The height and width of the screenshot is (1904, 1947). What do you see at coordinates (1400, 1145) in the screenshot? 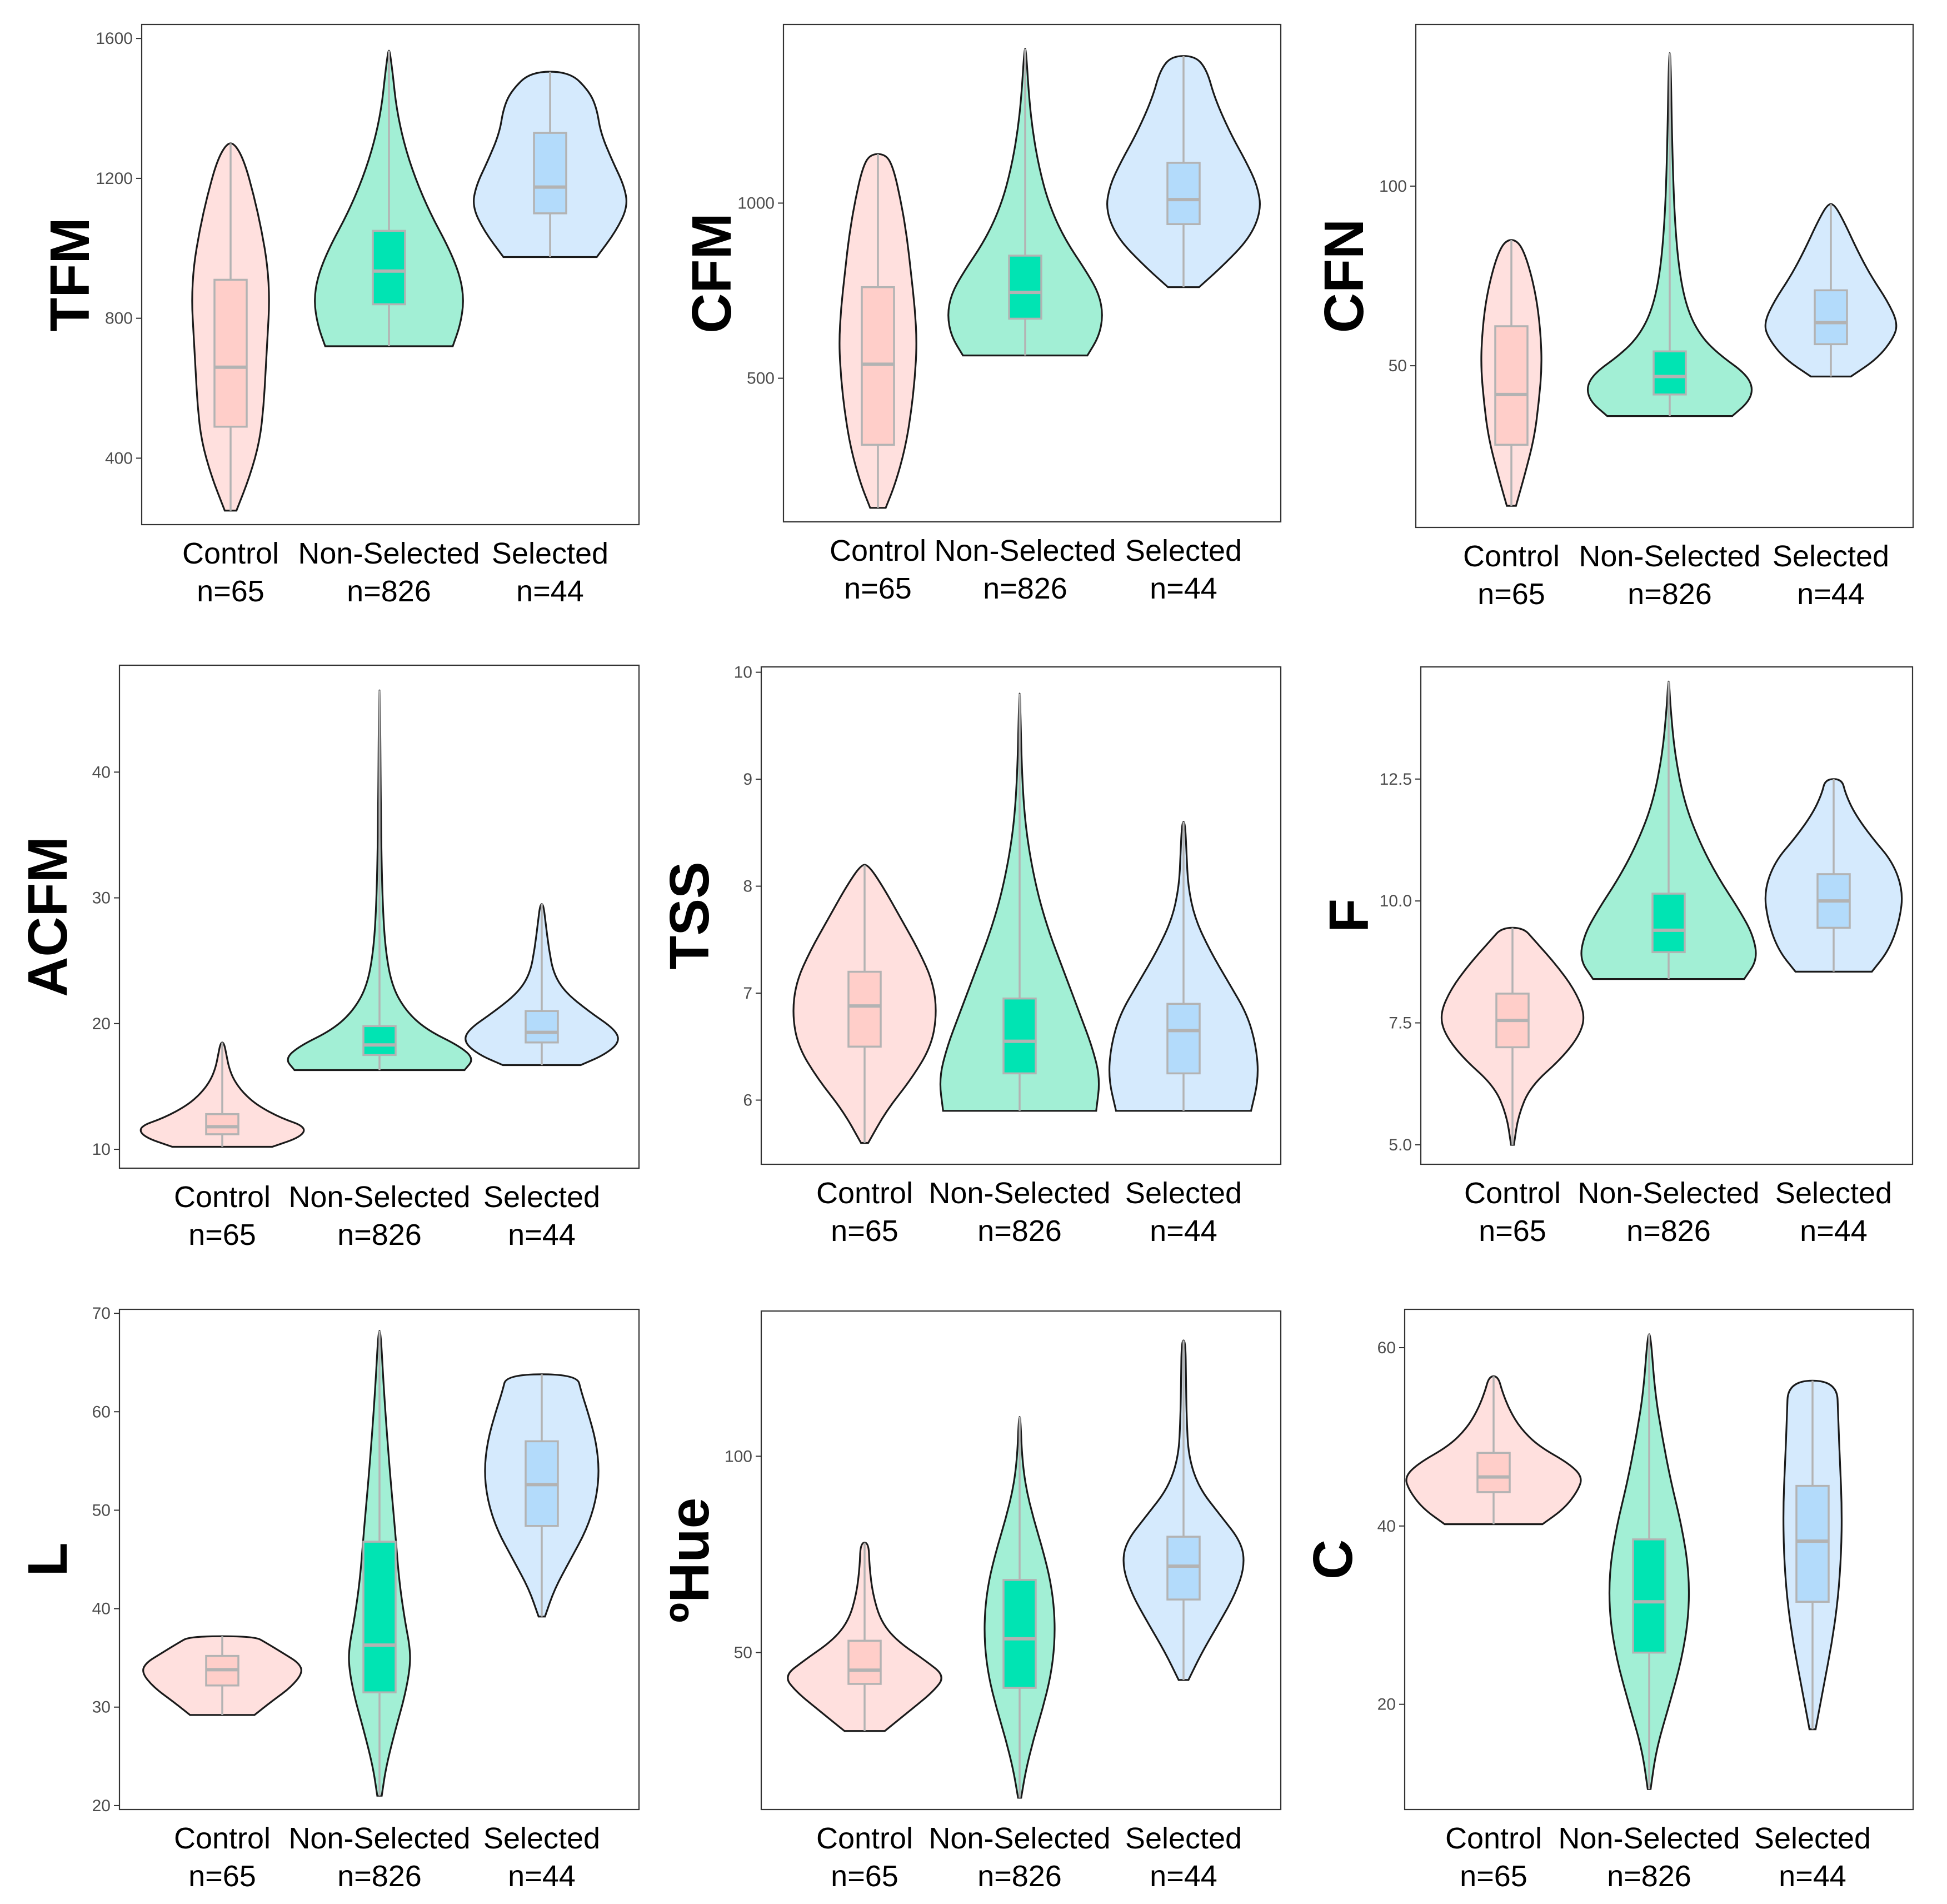
I see `y-tick-label: 5.0` at bounding box center [1400, 1145].